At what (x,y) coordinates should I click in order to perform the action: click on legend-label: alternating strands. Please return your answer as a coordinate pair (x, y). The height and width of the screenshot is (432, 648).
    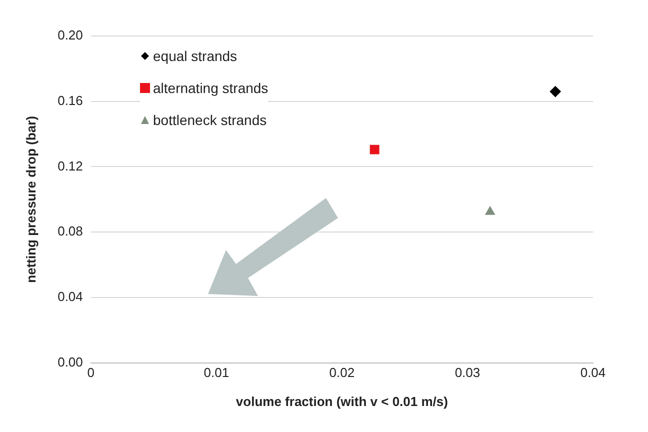
    Looking at the image, I should click on (210, 88).